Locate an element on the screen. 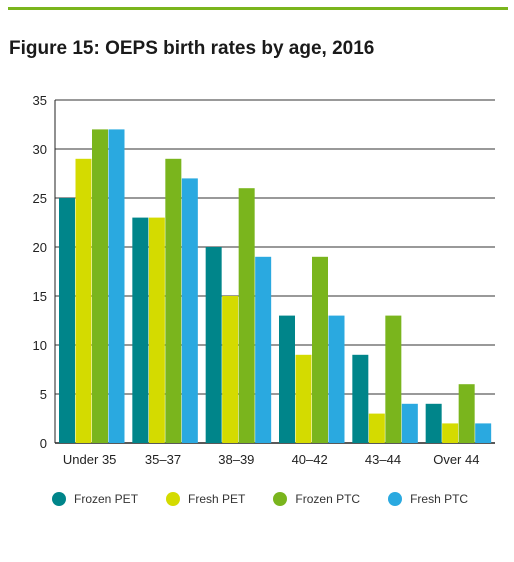 The image size is (514, 562). x-tick-label: Under 35 is located at coordinates (89, 459).